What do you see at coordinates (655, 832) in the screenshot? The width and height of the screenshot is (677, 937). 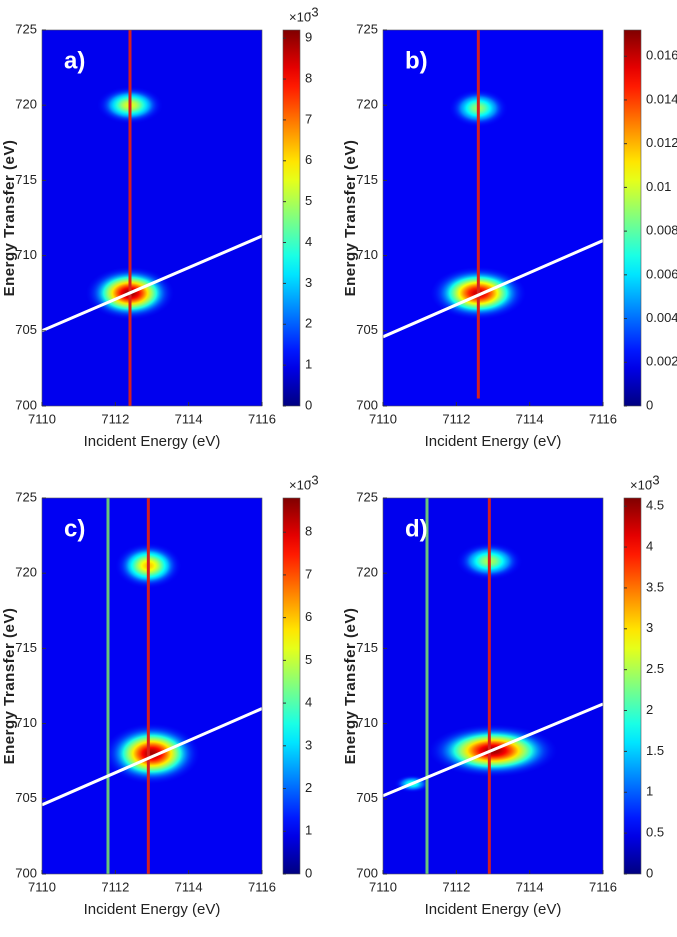 I see `colorbar-tick-label: 0.5` at bounding box center [655, 832].